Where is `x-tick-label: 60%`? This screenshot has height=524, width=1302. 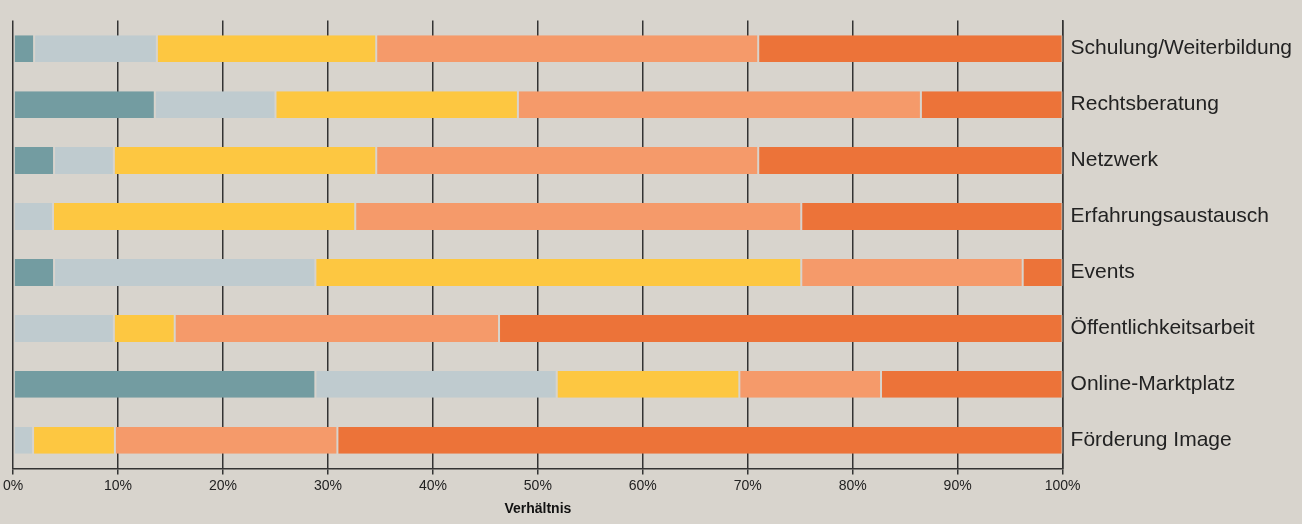 x-tick-label: 60% is located at coordinates (642, 484).